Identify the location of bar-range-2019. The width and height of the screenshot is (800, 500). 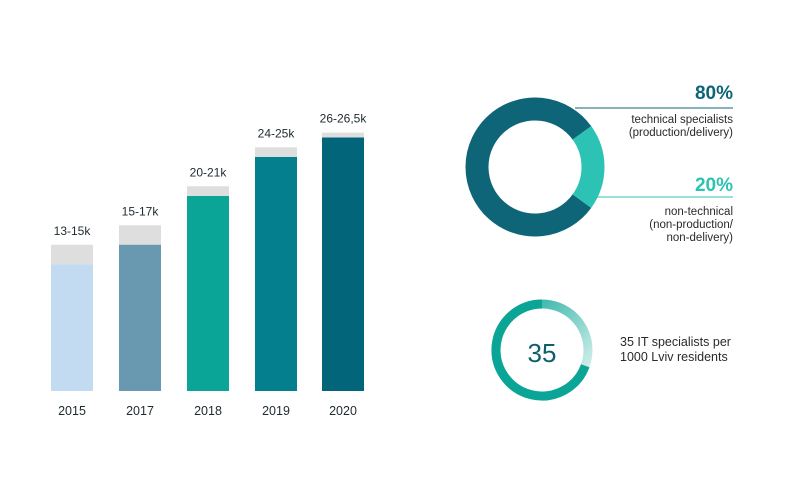
(276, 152).